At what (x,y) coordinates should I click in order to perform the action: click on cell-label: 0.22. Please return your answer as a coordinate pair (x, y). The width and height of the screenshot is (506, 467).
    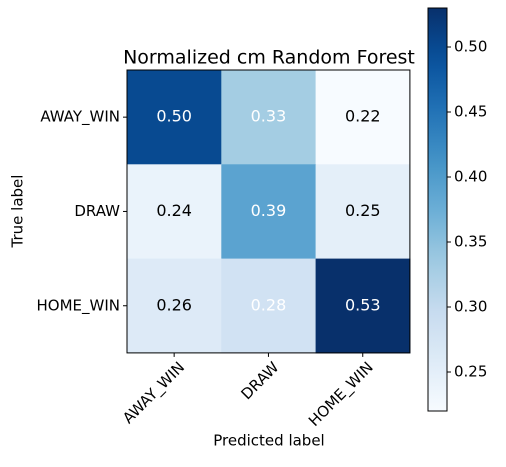
    Looking at the image, I should click on (363, 116).